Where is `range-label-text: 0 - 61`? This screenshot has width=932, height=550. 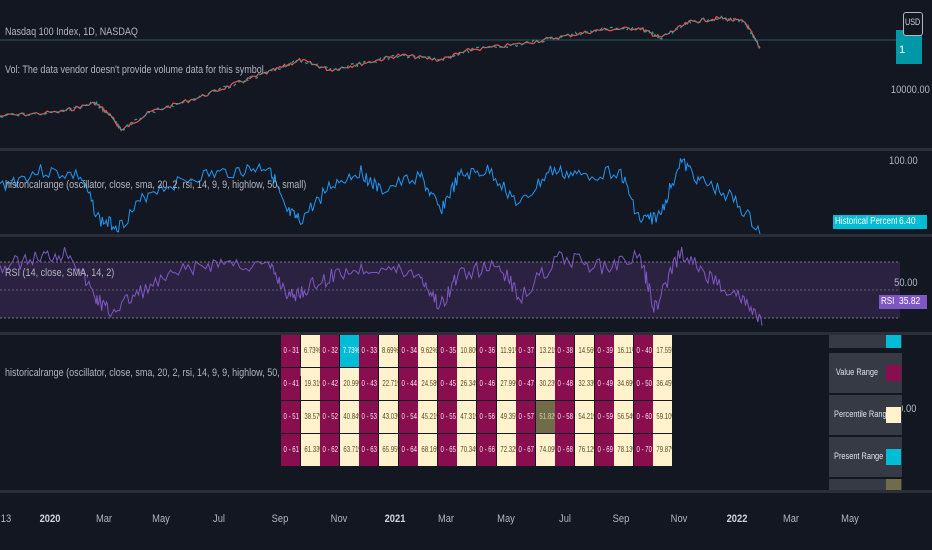
range-label-text: 0 - 61 is located at coordinates (291, 449).